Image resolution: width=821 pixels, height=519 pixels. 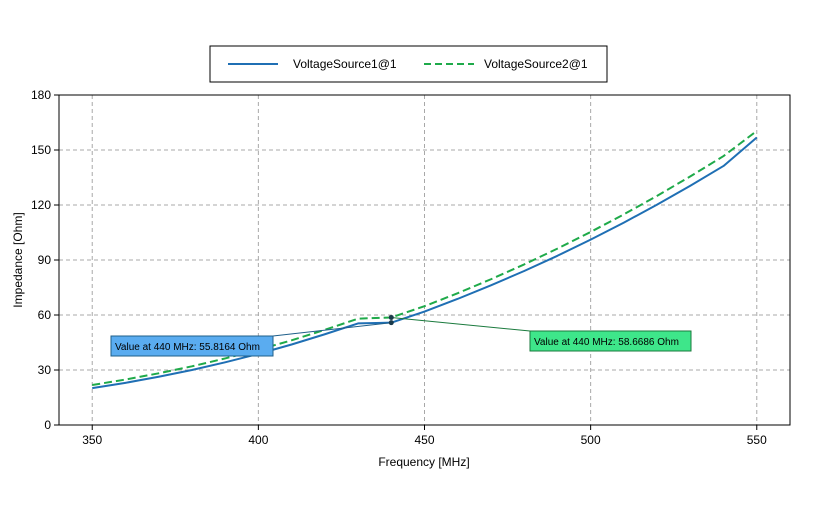 What do you see at coordinates (536, 64) in the screenshot?
I see `legend-label-voltagesource2: VoltageSource2@1` at bounding box center [536, 64].